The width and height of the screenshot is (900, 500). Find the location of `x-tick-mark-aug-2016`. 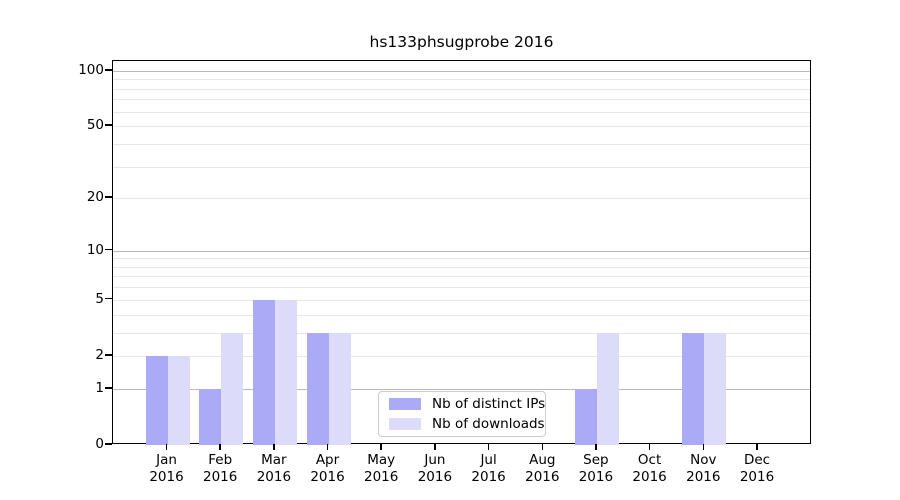

x-tick-mark-aug-2016 is located at coordinates (542, 447).